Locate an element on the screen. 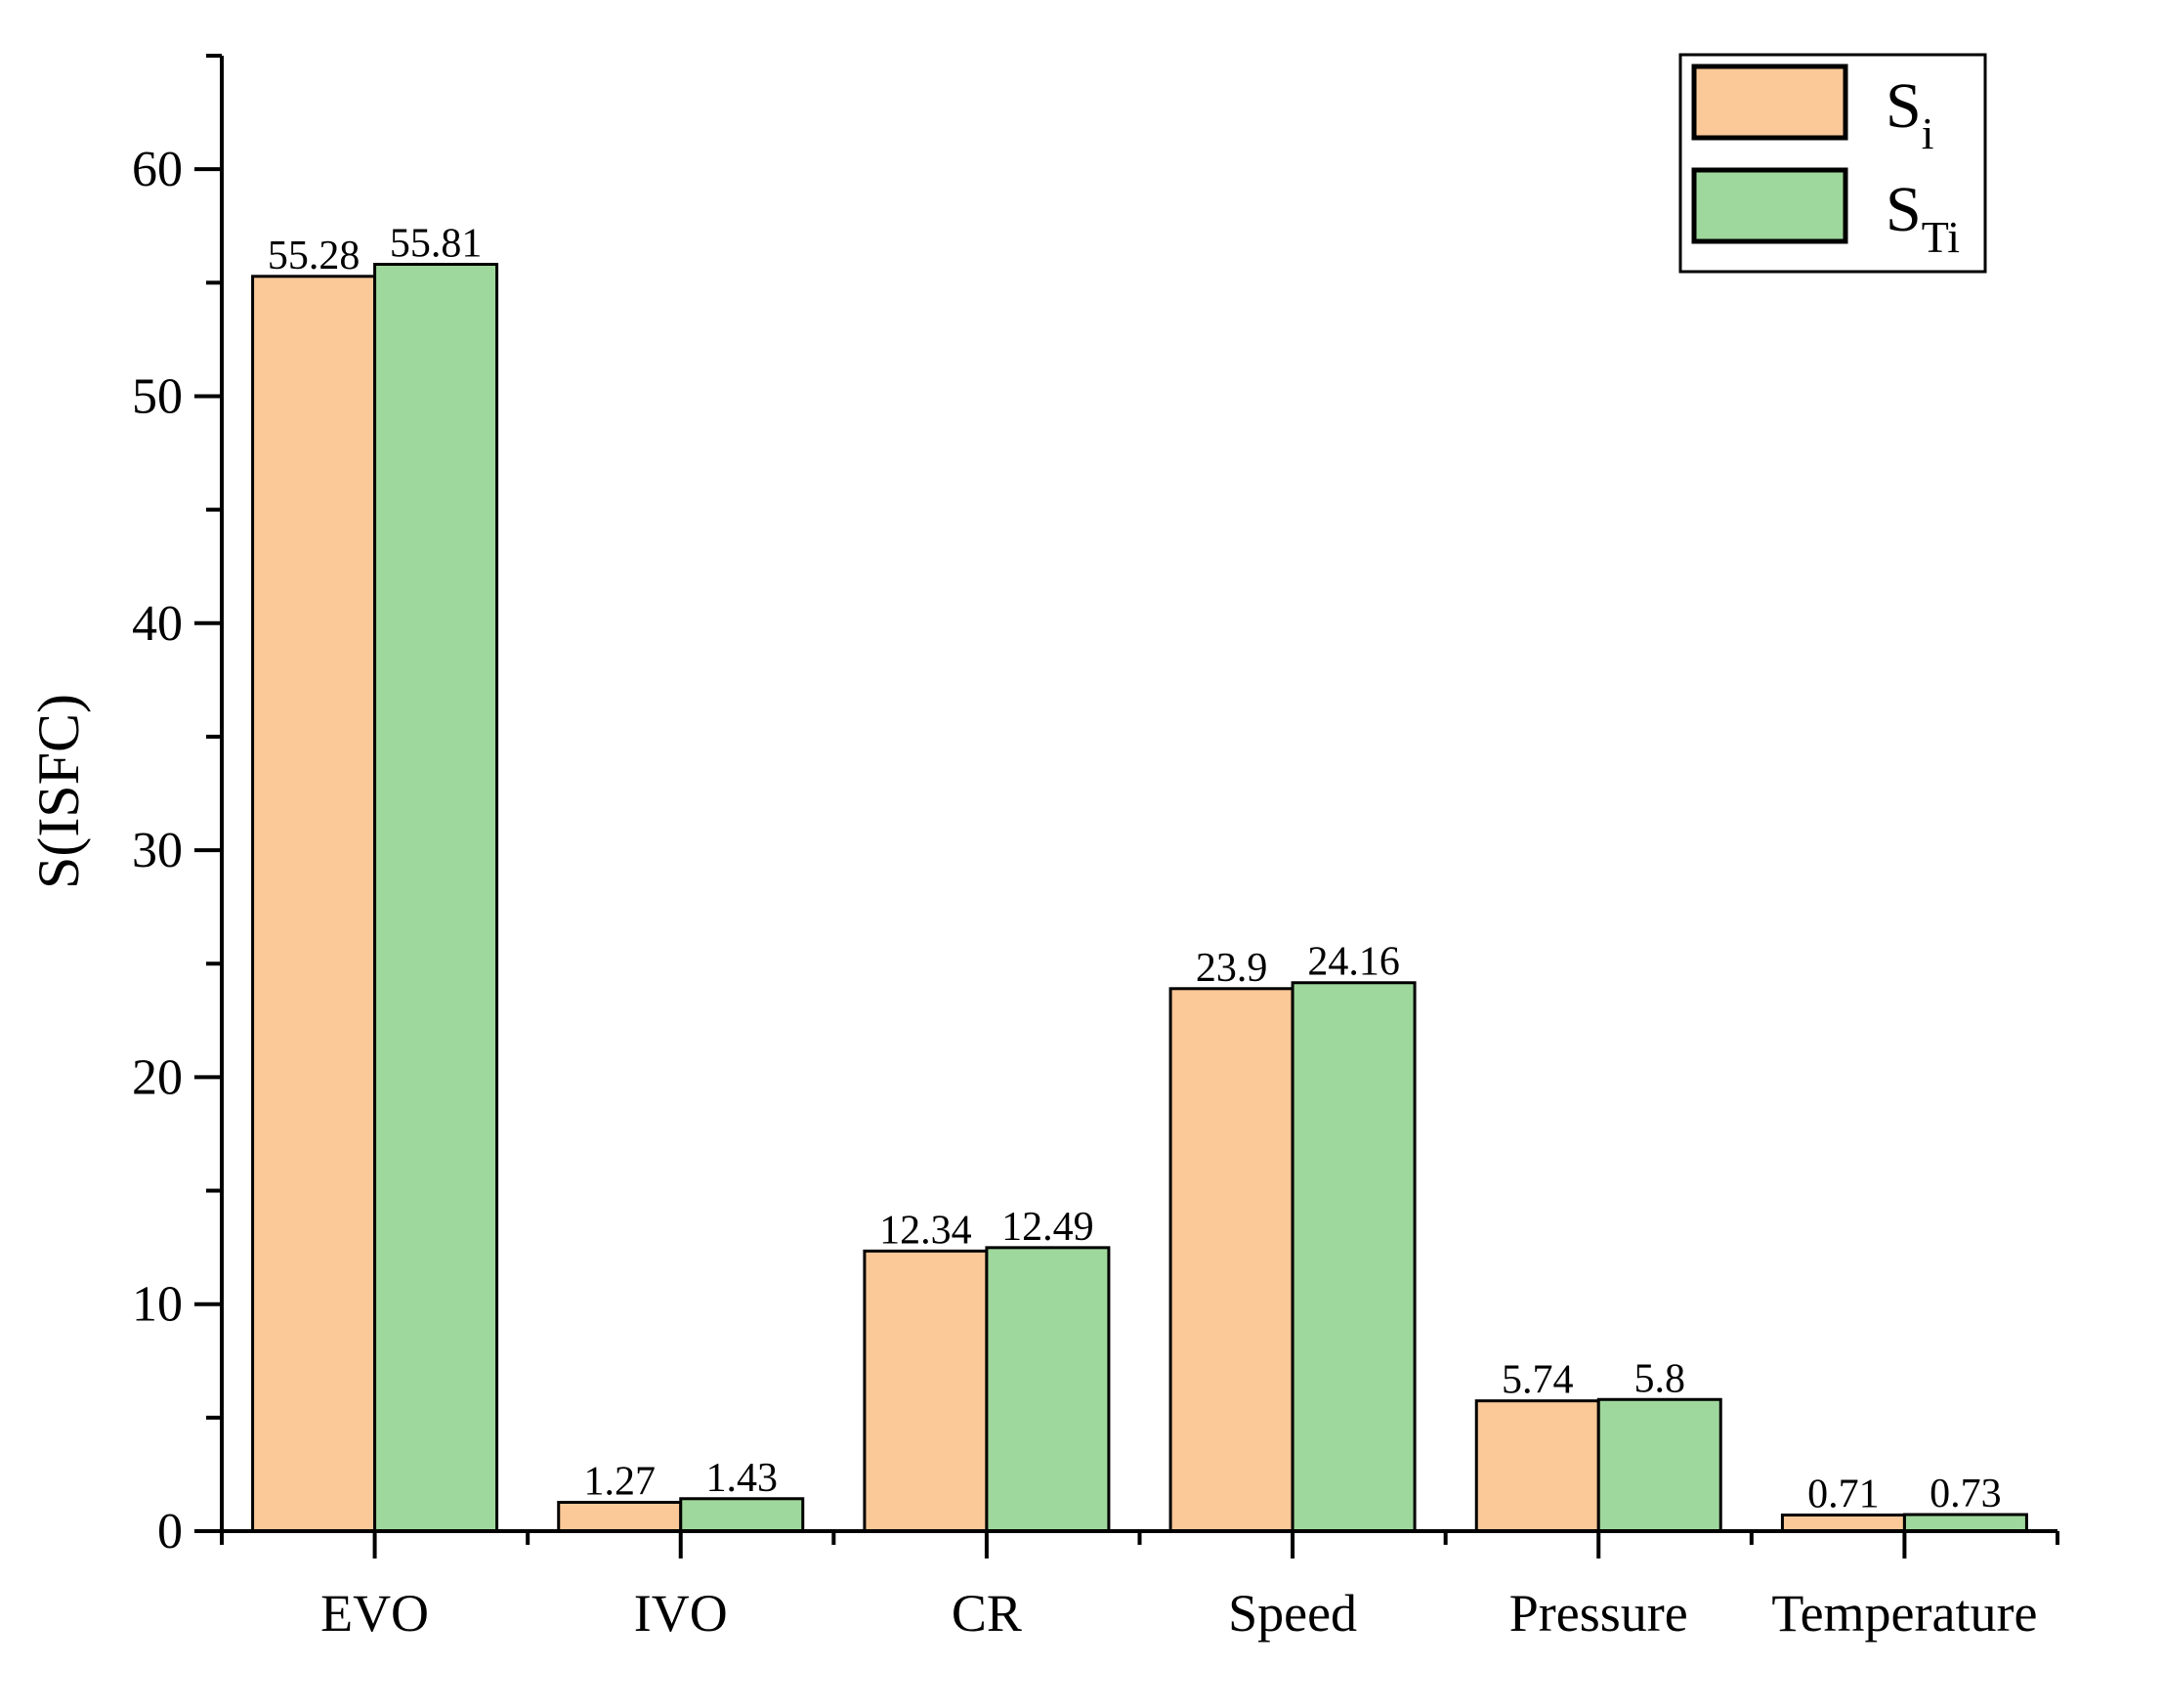  y-tick-label: 30 is located at coordinates (157, 850).